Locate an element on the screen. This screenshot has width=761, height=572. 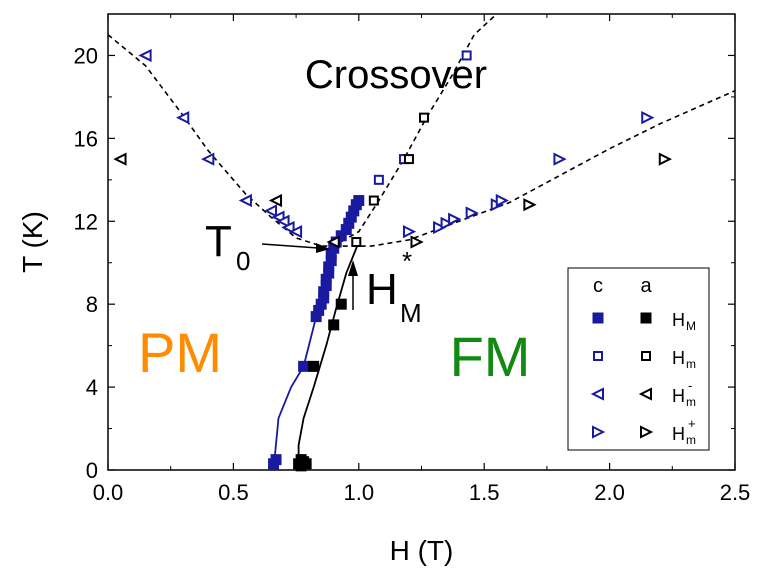
series-a-H_M is located at coordinates (320, 385).